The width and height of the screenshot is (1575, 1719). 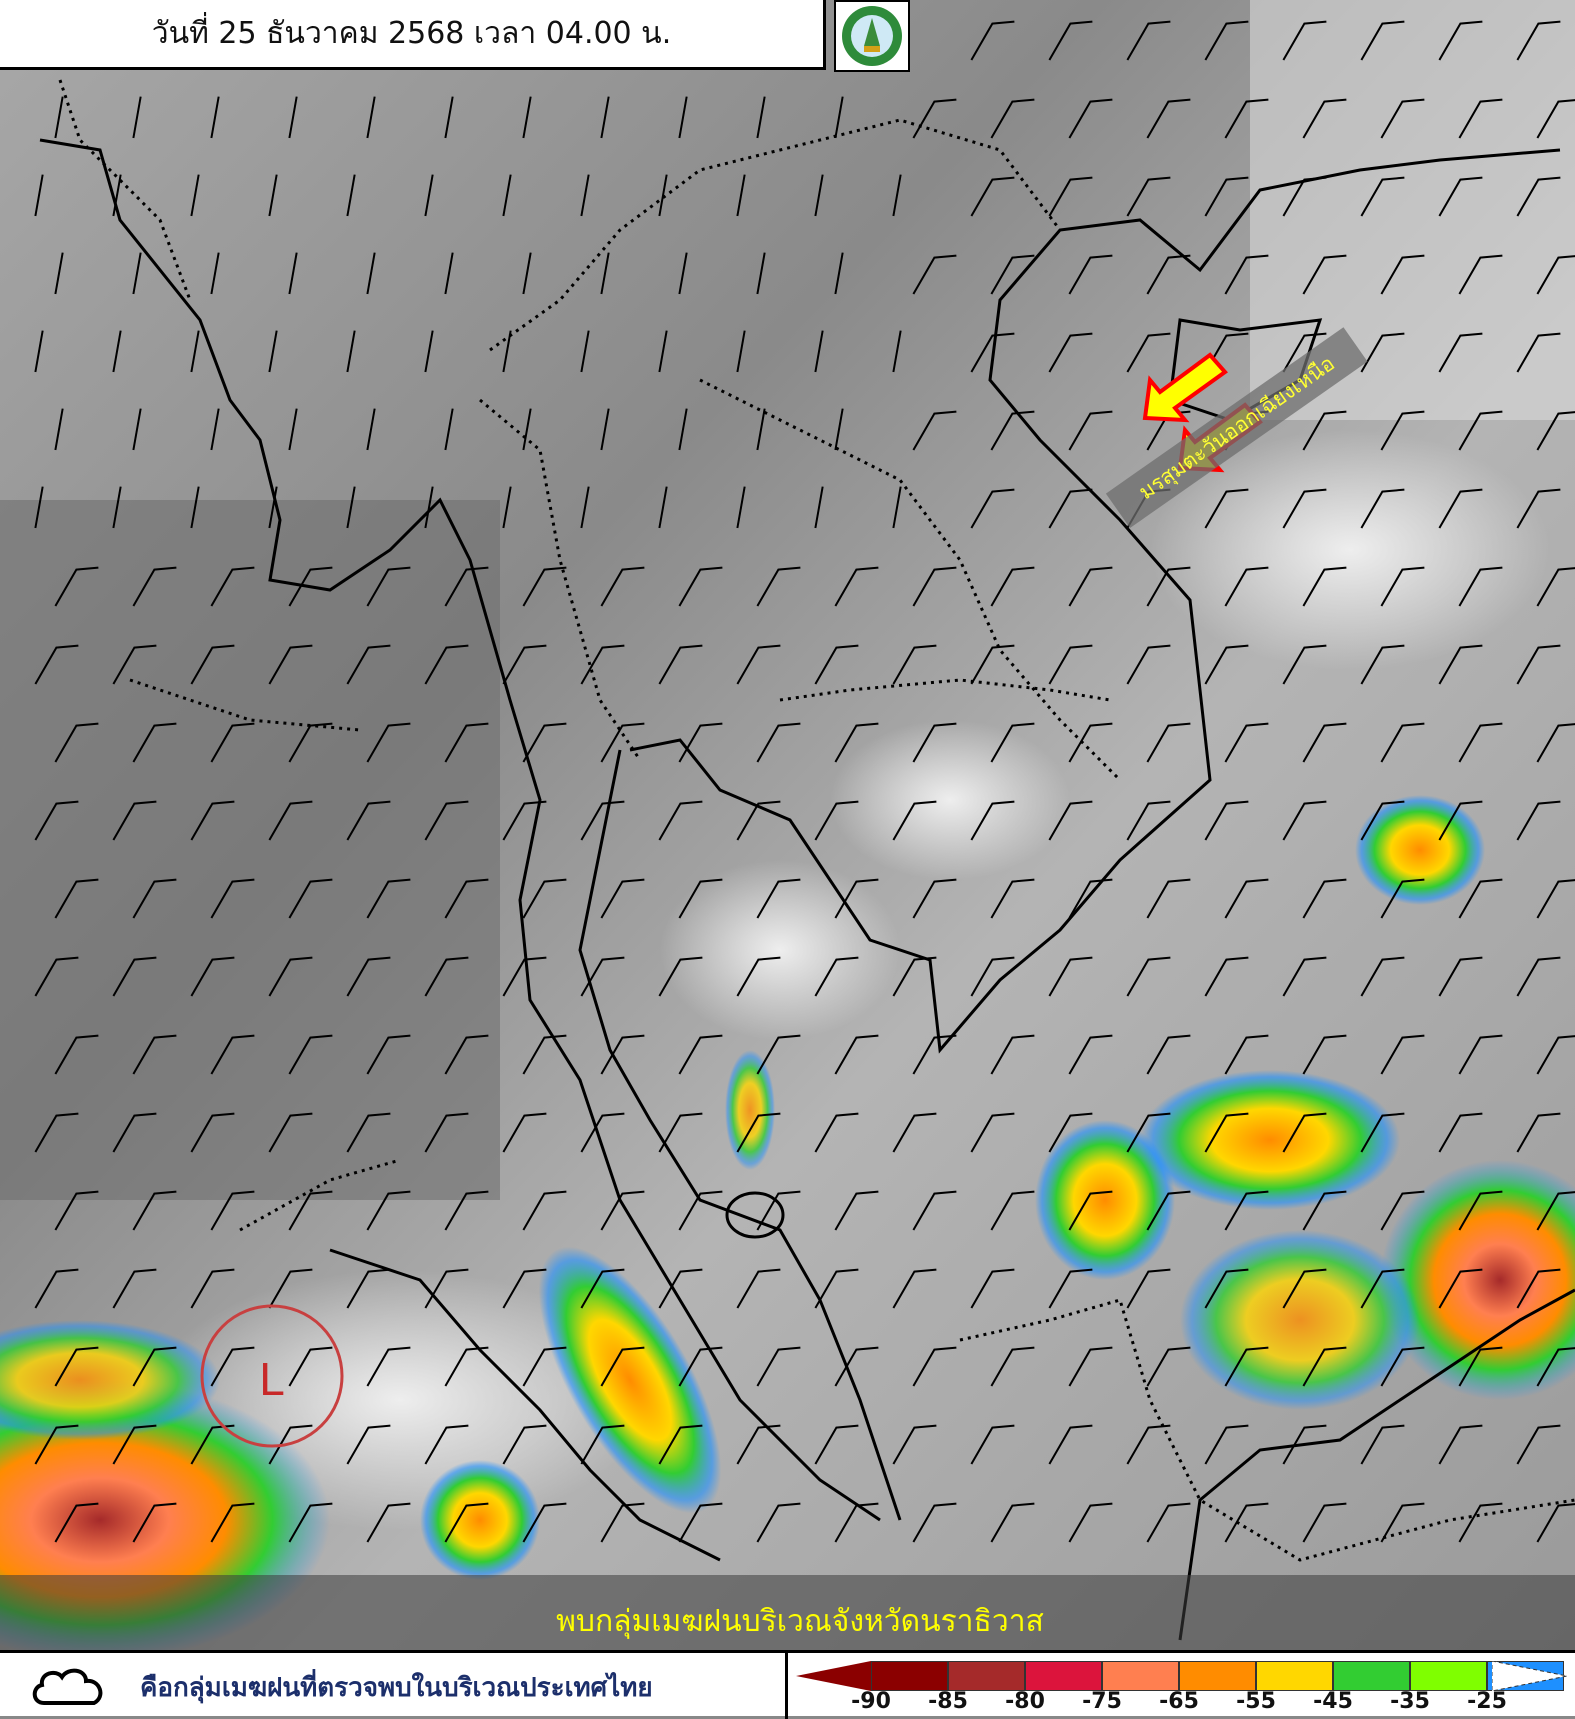 What do you see at coordinates (909, 1676) in the screenshot?
I see `scale-swatch` at bounding box center [909, 1676].